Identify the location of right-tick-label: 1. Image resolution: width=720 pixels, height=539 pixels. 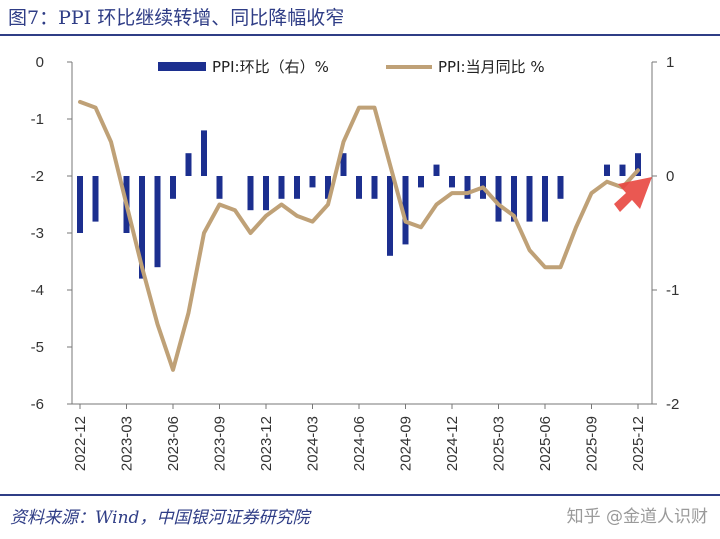
(670, 62).